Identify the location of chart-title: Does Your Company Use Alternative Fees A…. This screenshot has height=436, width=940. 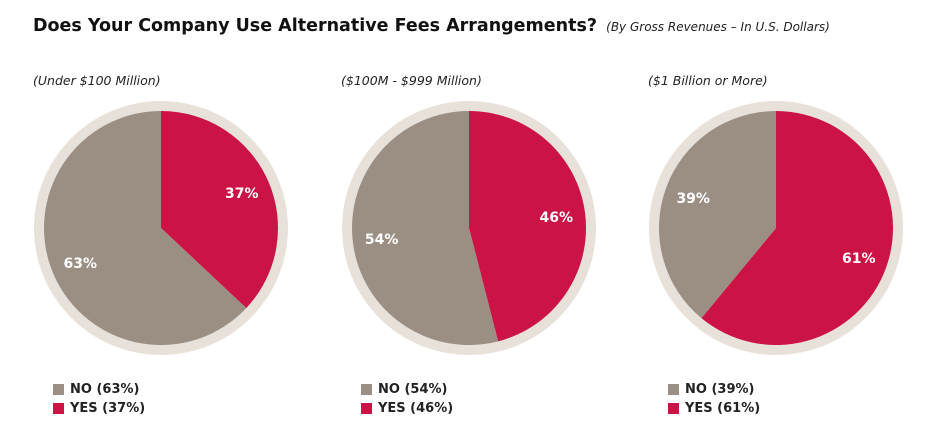
(315, 26).